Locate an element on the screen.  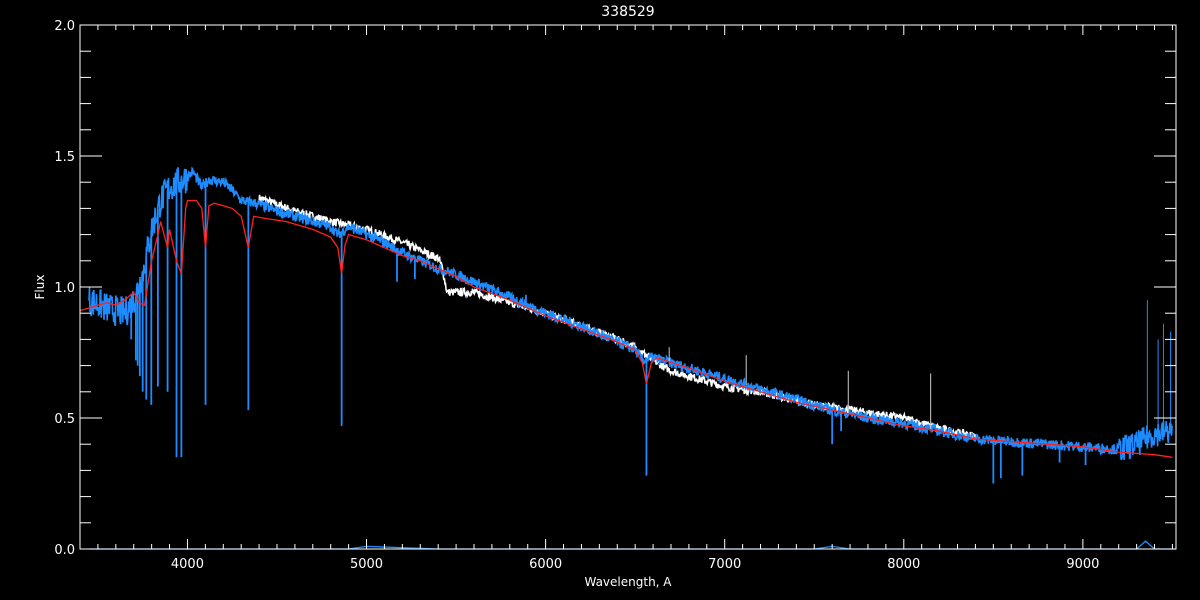
y-tick-label: 0.0 is located at coordinates (64, 550).